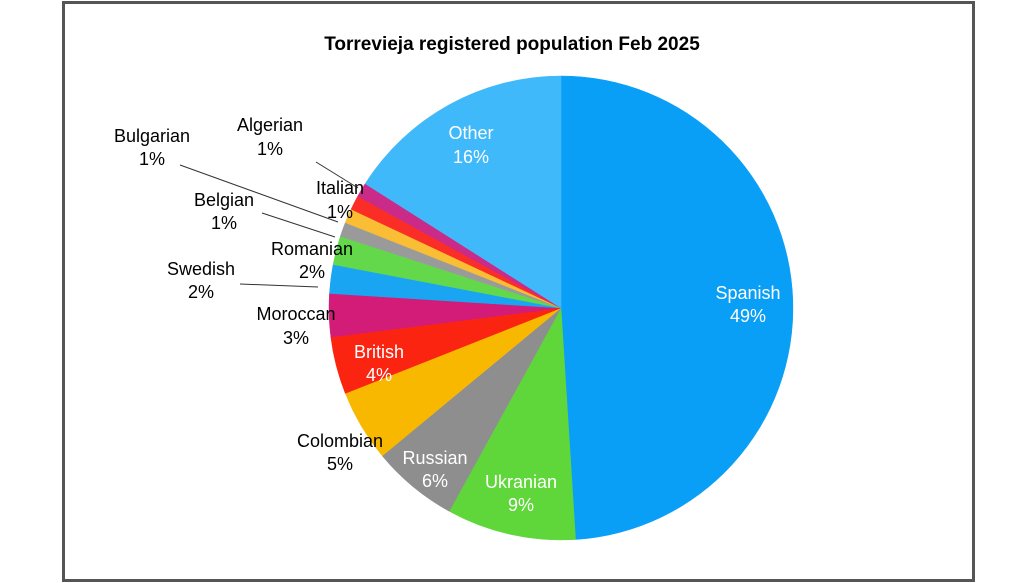 Image resolution: width=1024 pixels, height=583 pixels. I want to click on slice-pct-bulgarian: 1%, so click(152, 159).